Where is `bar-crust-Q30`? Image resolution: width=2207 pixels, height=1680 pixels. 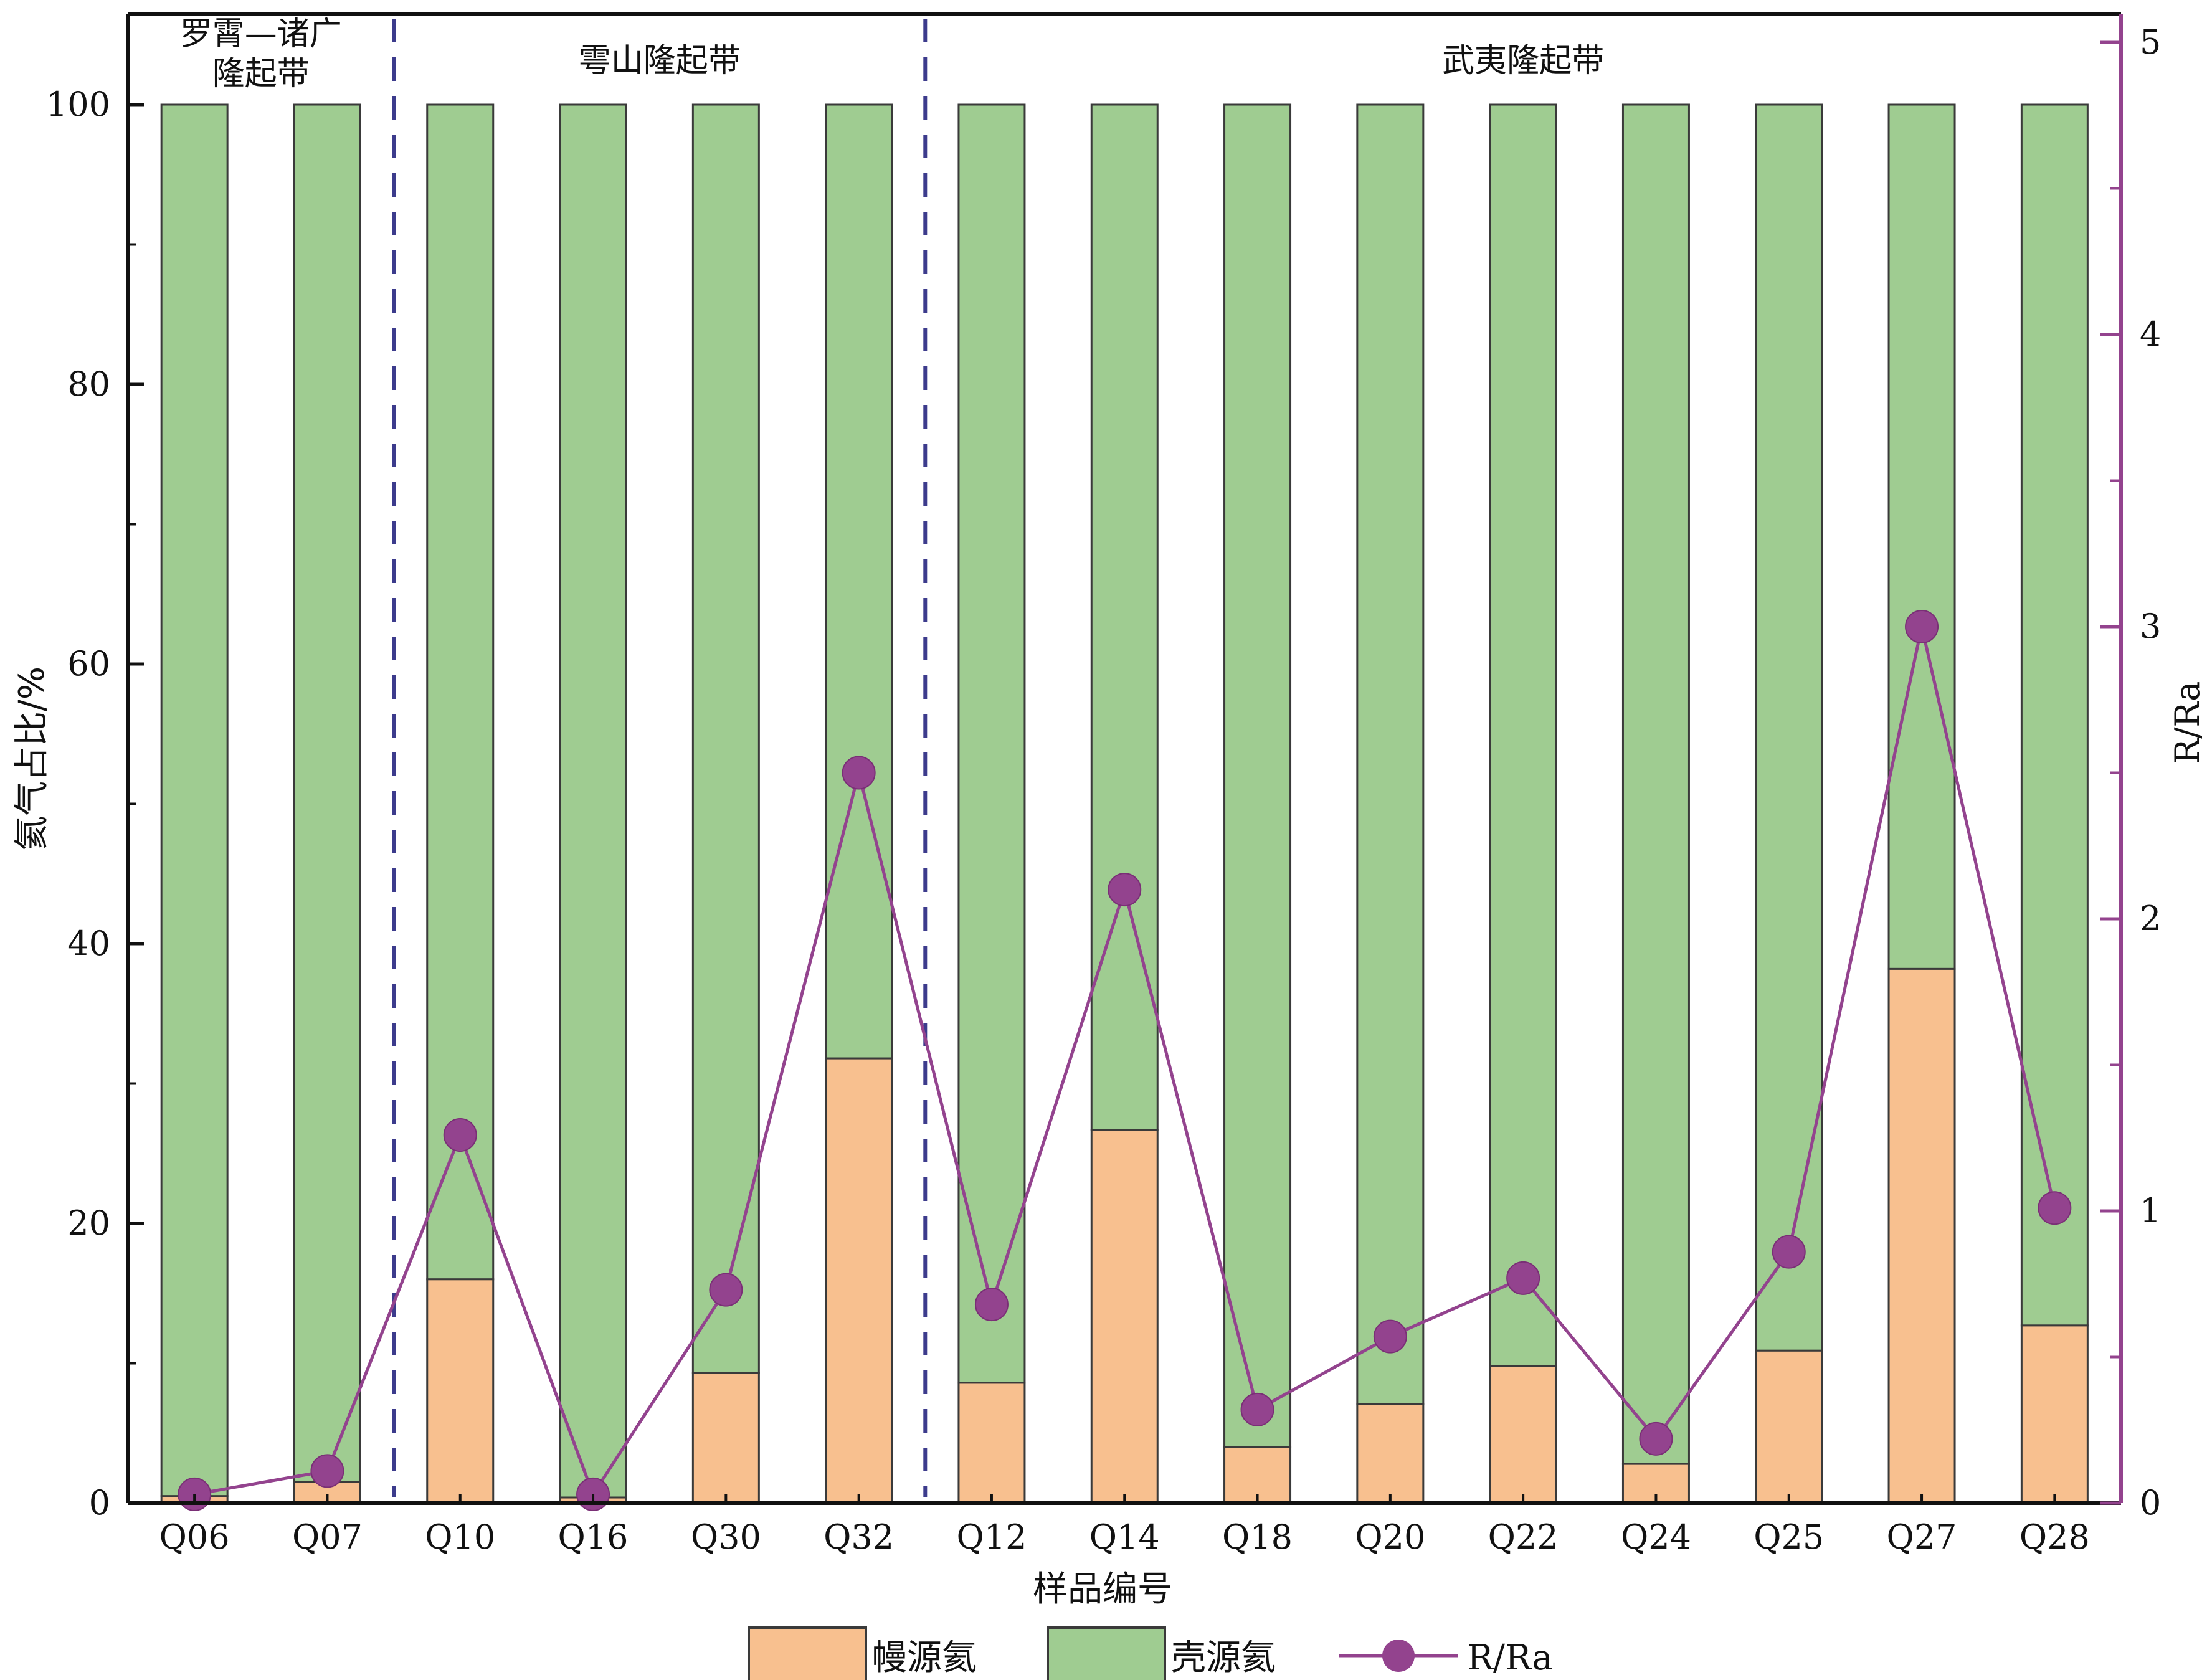
bar-crust-Q30 is located at coordinates (726, 739).